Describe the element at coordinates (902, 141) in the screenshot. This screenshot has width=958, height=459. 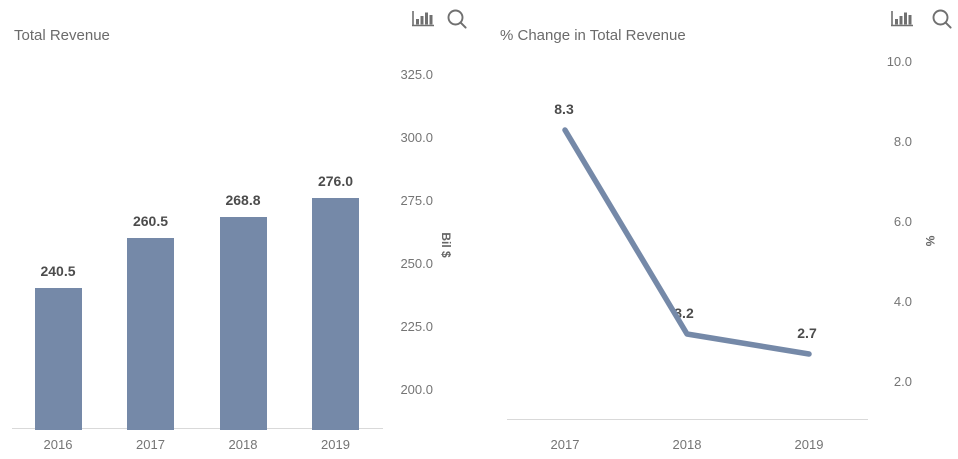
I see `y-tick-label: 8.0` at that location.